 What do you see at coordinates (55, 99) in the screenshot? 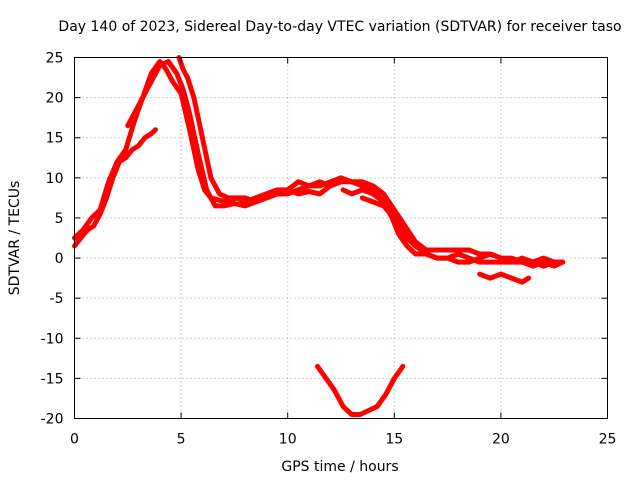
I see `y-tick-label: 20` at bounding box center [55, 99].